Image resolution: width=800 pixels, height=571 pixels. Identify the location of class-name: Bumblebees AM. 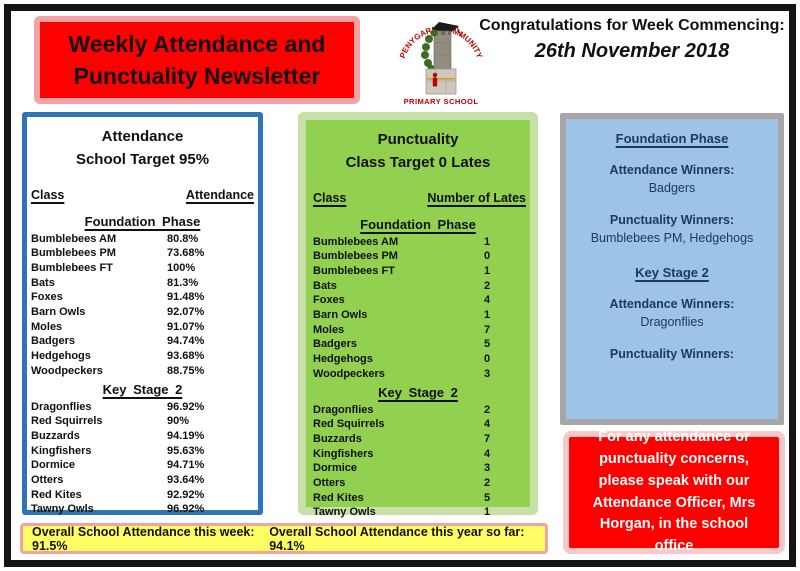
(356, 241).